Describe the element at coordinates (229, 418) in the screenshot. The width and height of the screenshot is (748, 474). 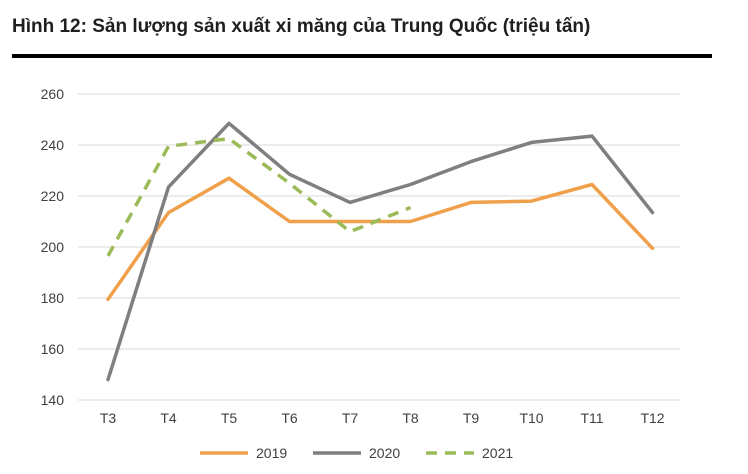
I see `x-tick-label: T5` at that location.